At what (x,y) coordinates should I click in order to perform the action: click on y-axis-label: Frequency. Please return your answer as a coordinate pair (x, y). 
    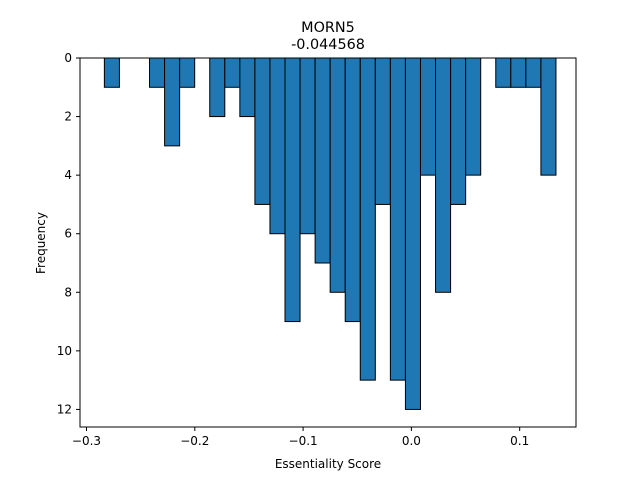
    Looking at the image, I should click on (41, 243).